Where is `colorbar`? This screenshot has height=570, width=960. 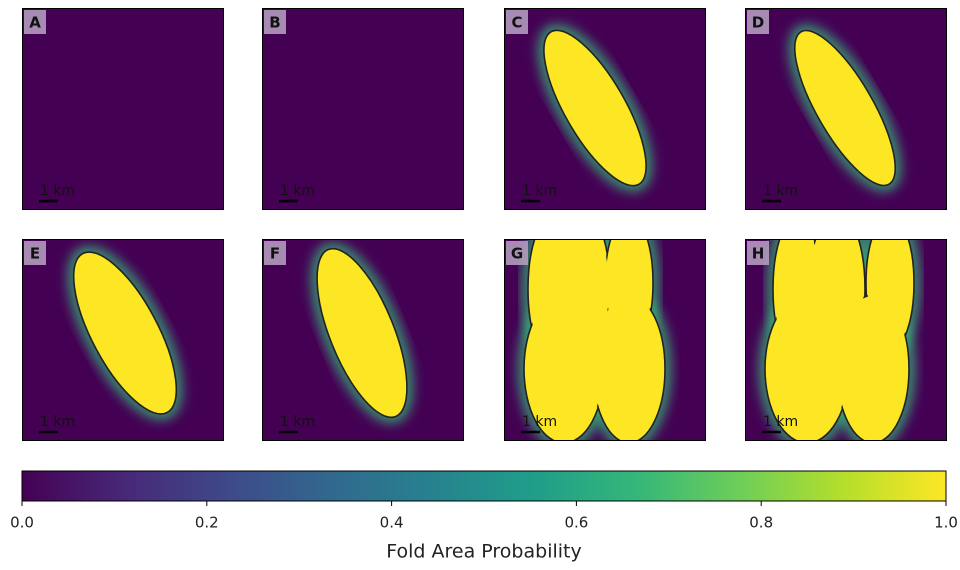
colorbar is located at coordinates (484, 486).